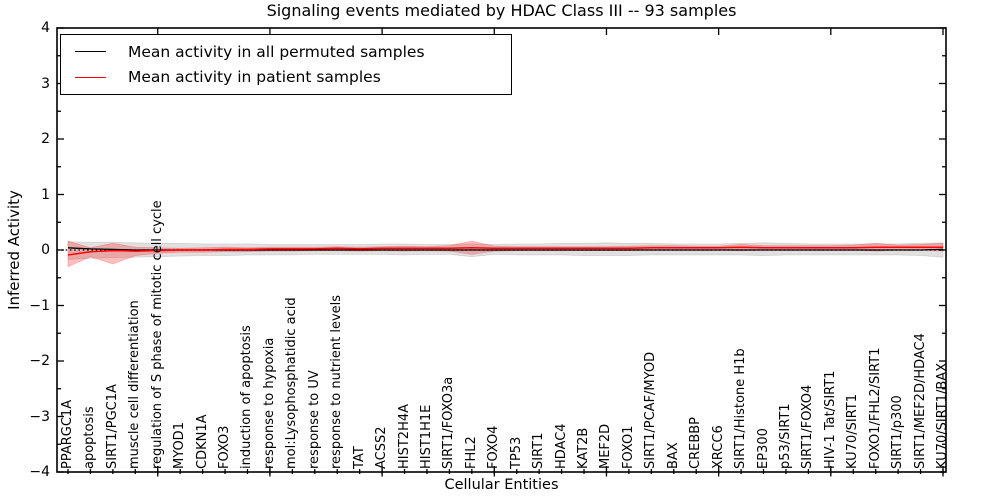 This screenshot has height=500, width=1000. Describe the element at coordinates (135, 384) in the screenshot. I see `x-tick-label: muscle cell differentiation` at that location.